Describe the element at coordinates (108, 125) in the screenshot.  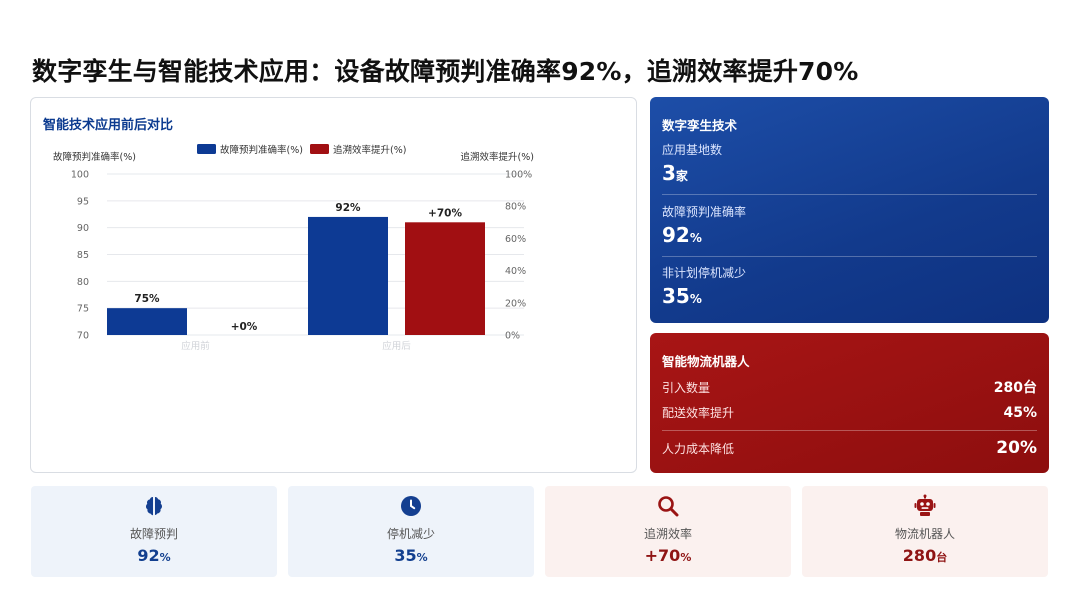
I see `chart-title: 智能技术应用前后对比` at that location.